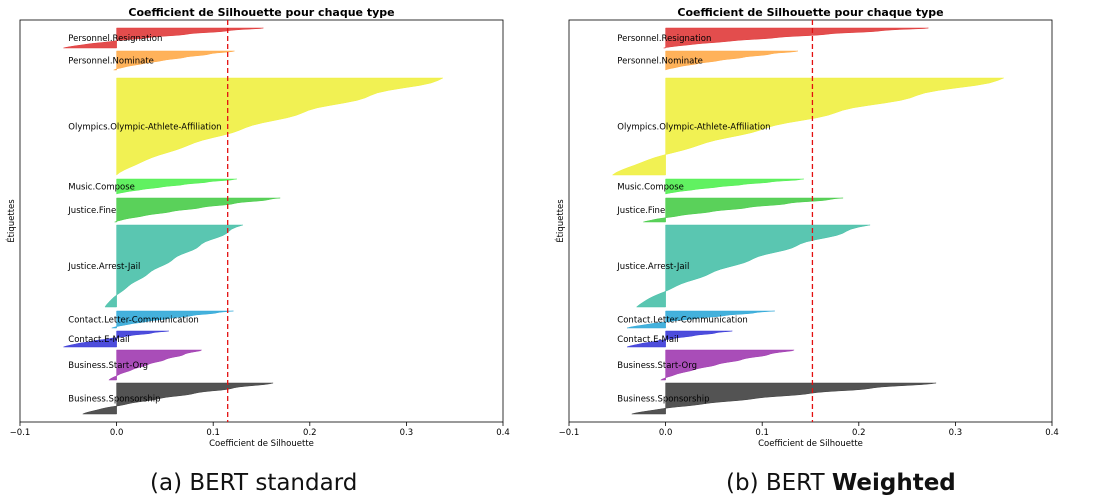  I want to click on caption-text: (a) BERT standard, so click(254, 483).